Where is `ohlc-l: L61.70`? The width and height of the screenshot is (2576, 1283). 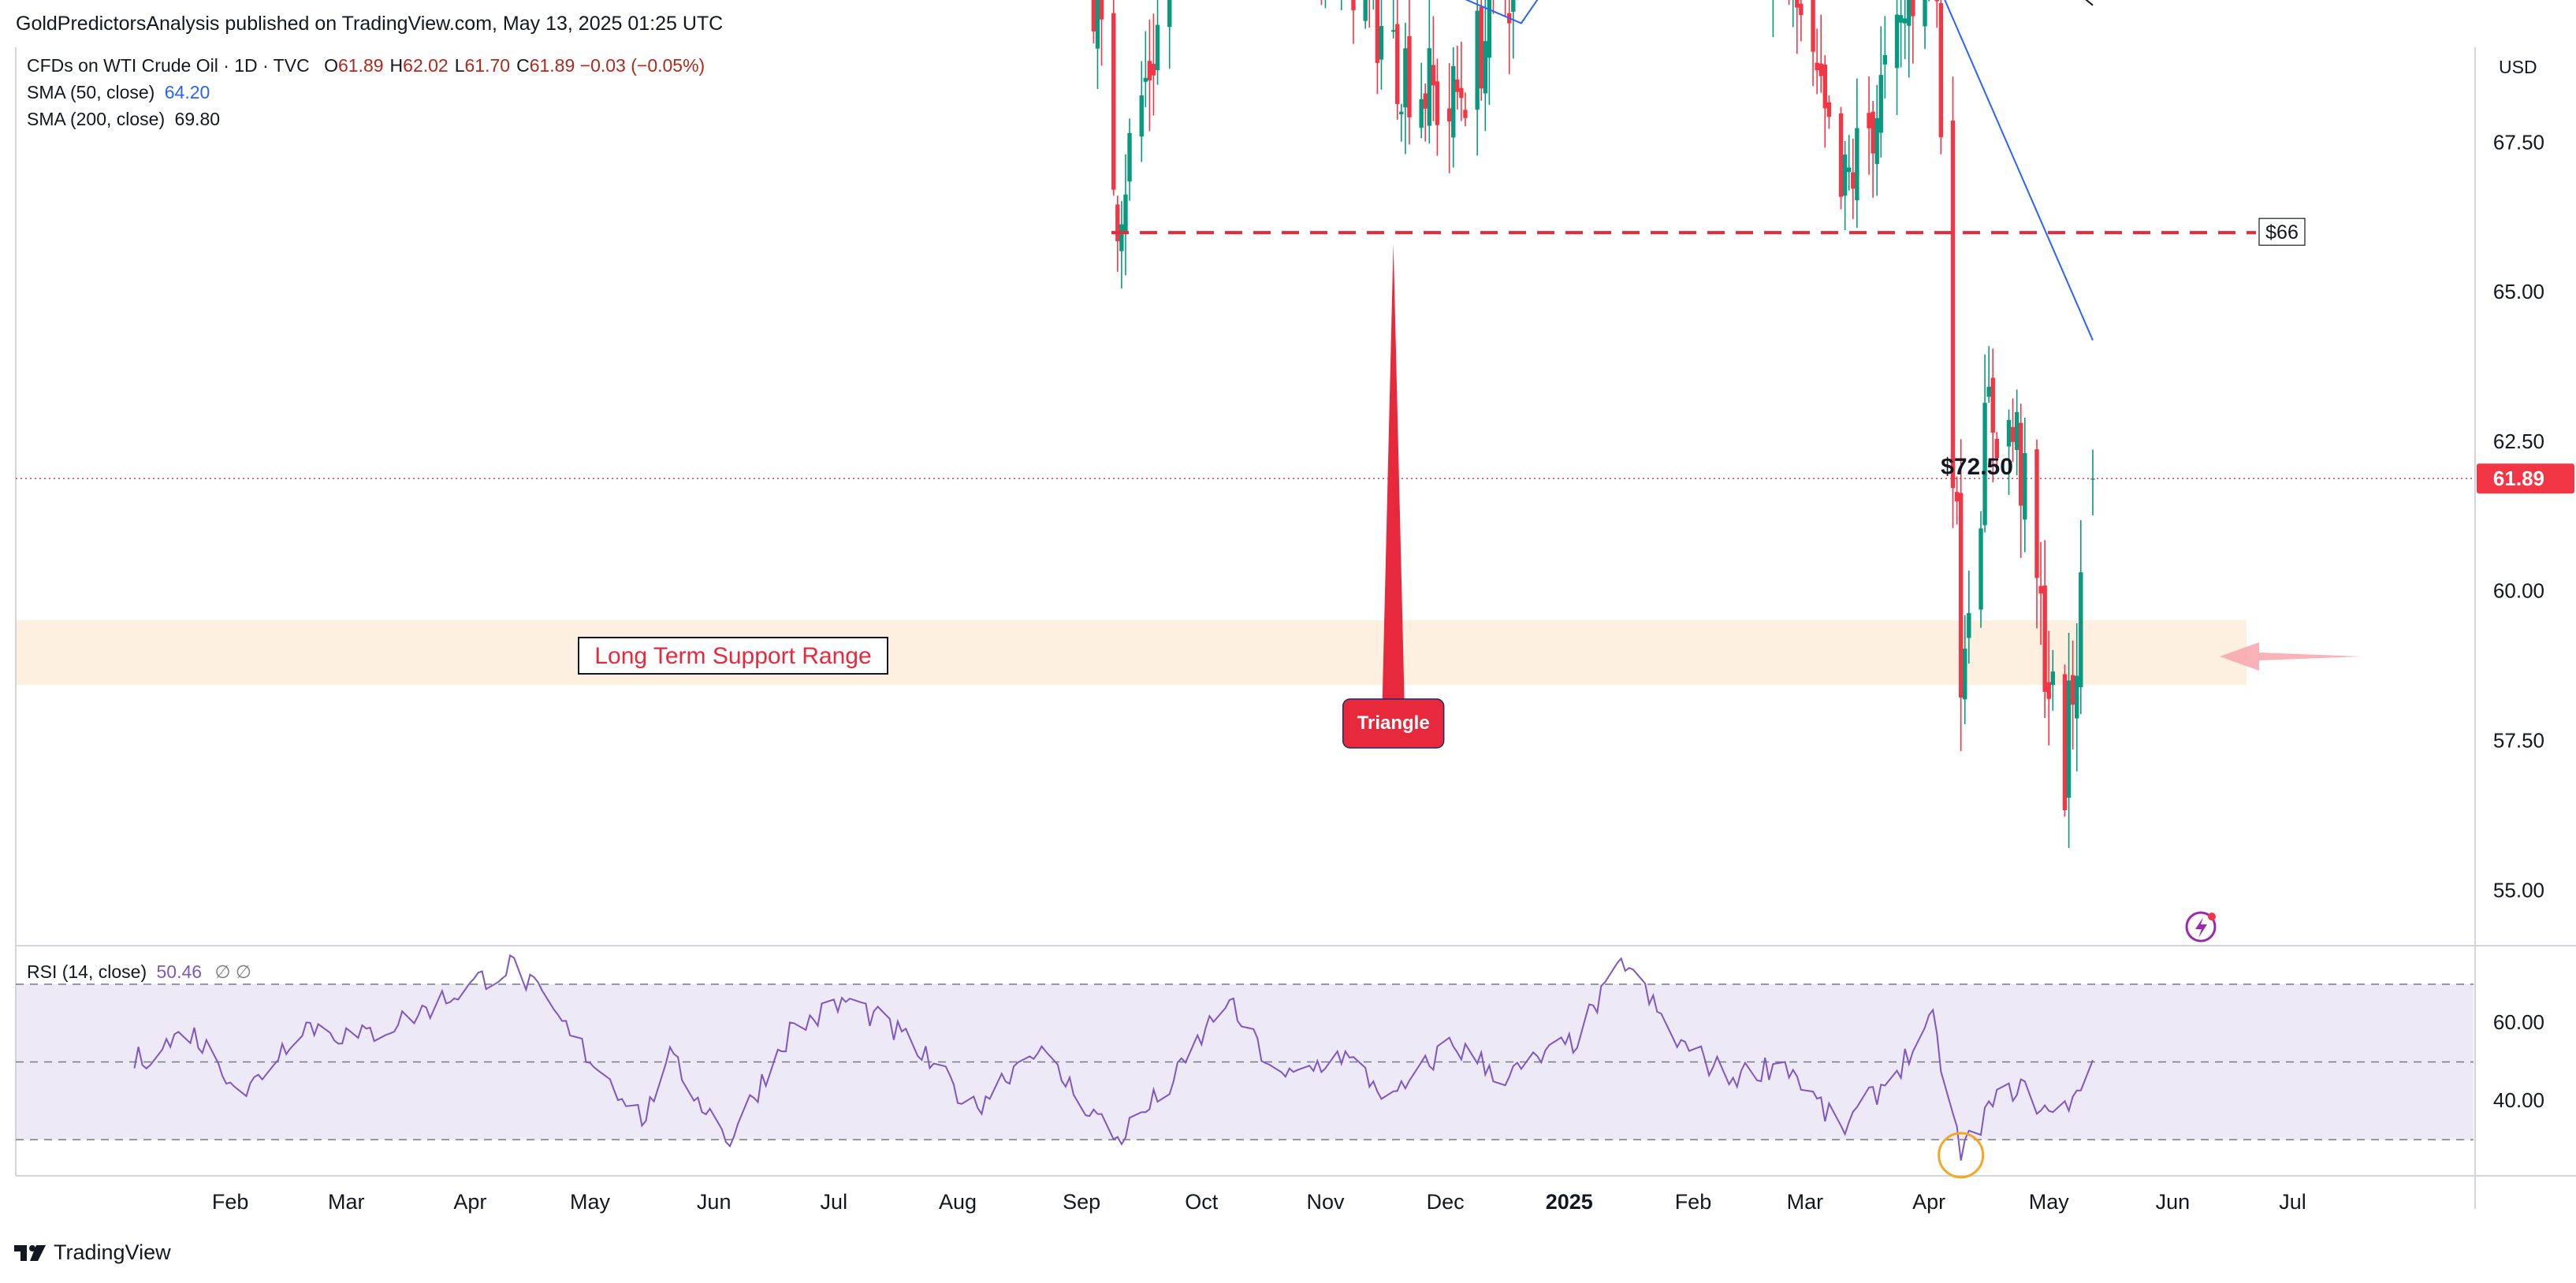
ohlc-l: L61.70 is located at coordinates (482, 65).